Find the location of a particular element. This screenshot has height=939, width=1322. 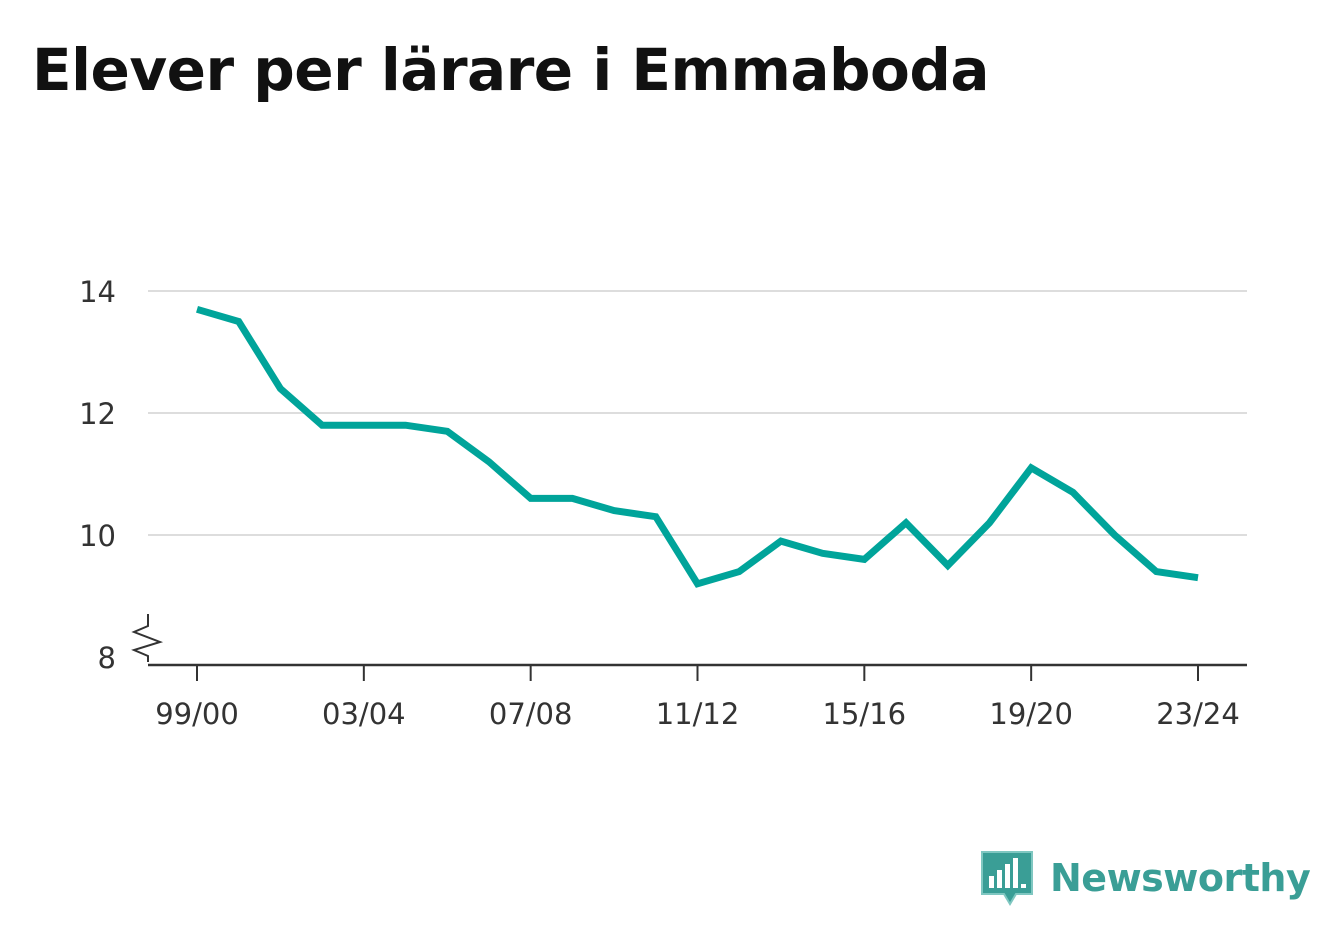

x-tick-label: 99/00 is located at coordinates (197, 714).